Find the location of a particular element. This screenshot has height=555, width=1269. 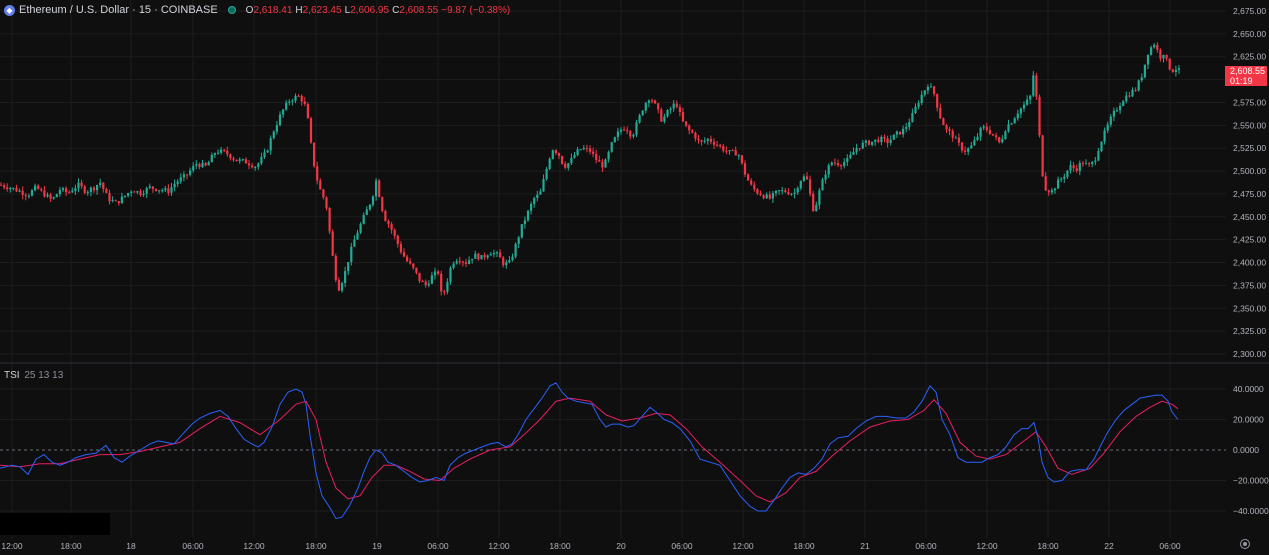

tsi-tick-label: 0.0000 is located at coordinates (1246, 450).